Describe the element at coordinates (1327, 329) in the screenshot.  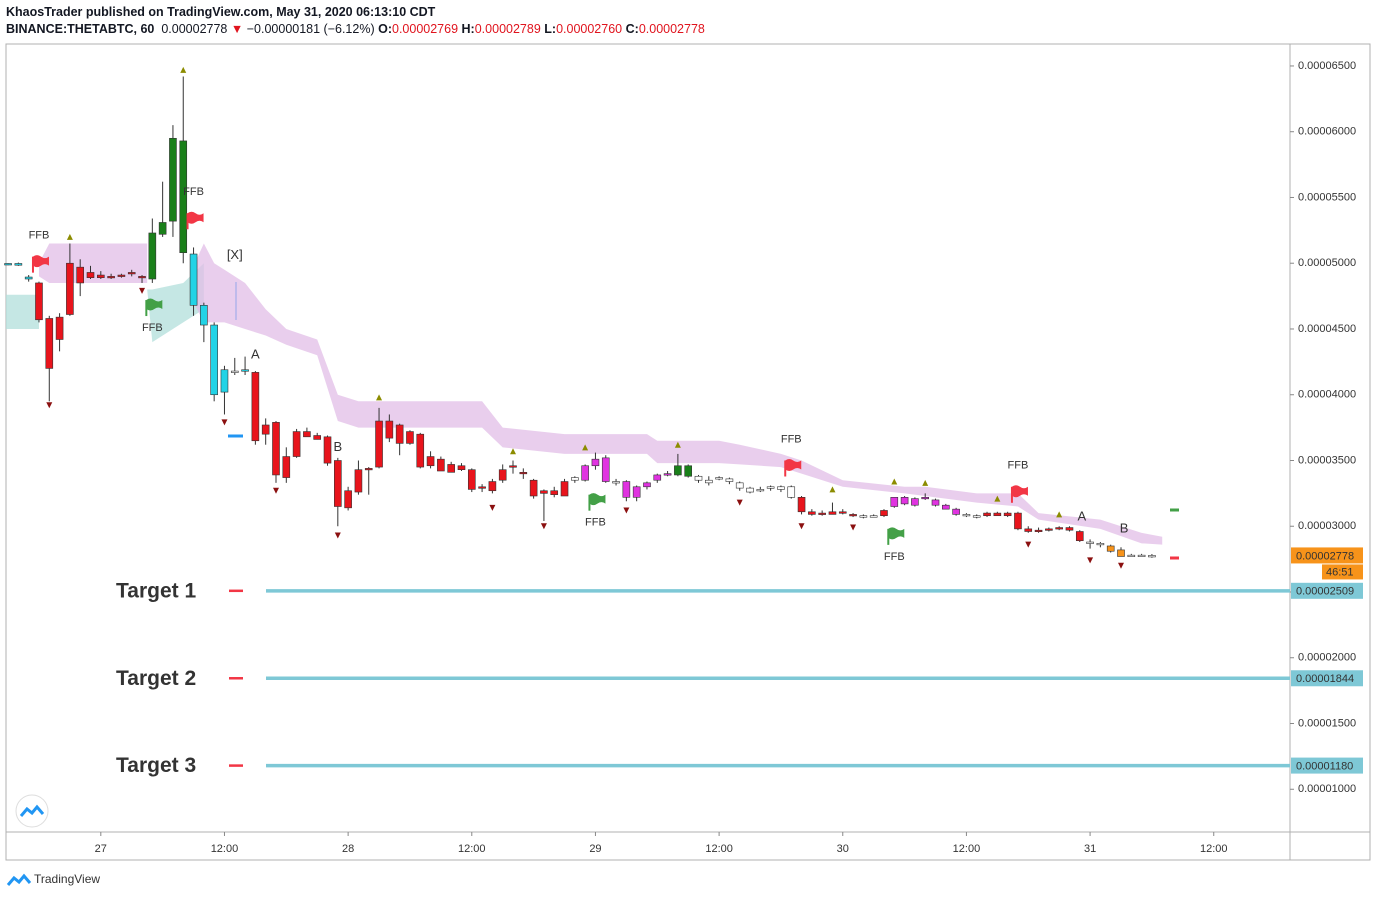
I see `y-tick-label: 0.00004500` at that location.